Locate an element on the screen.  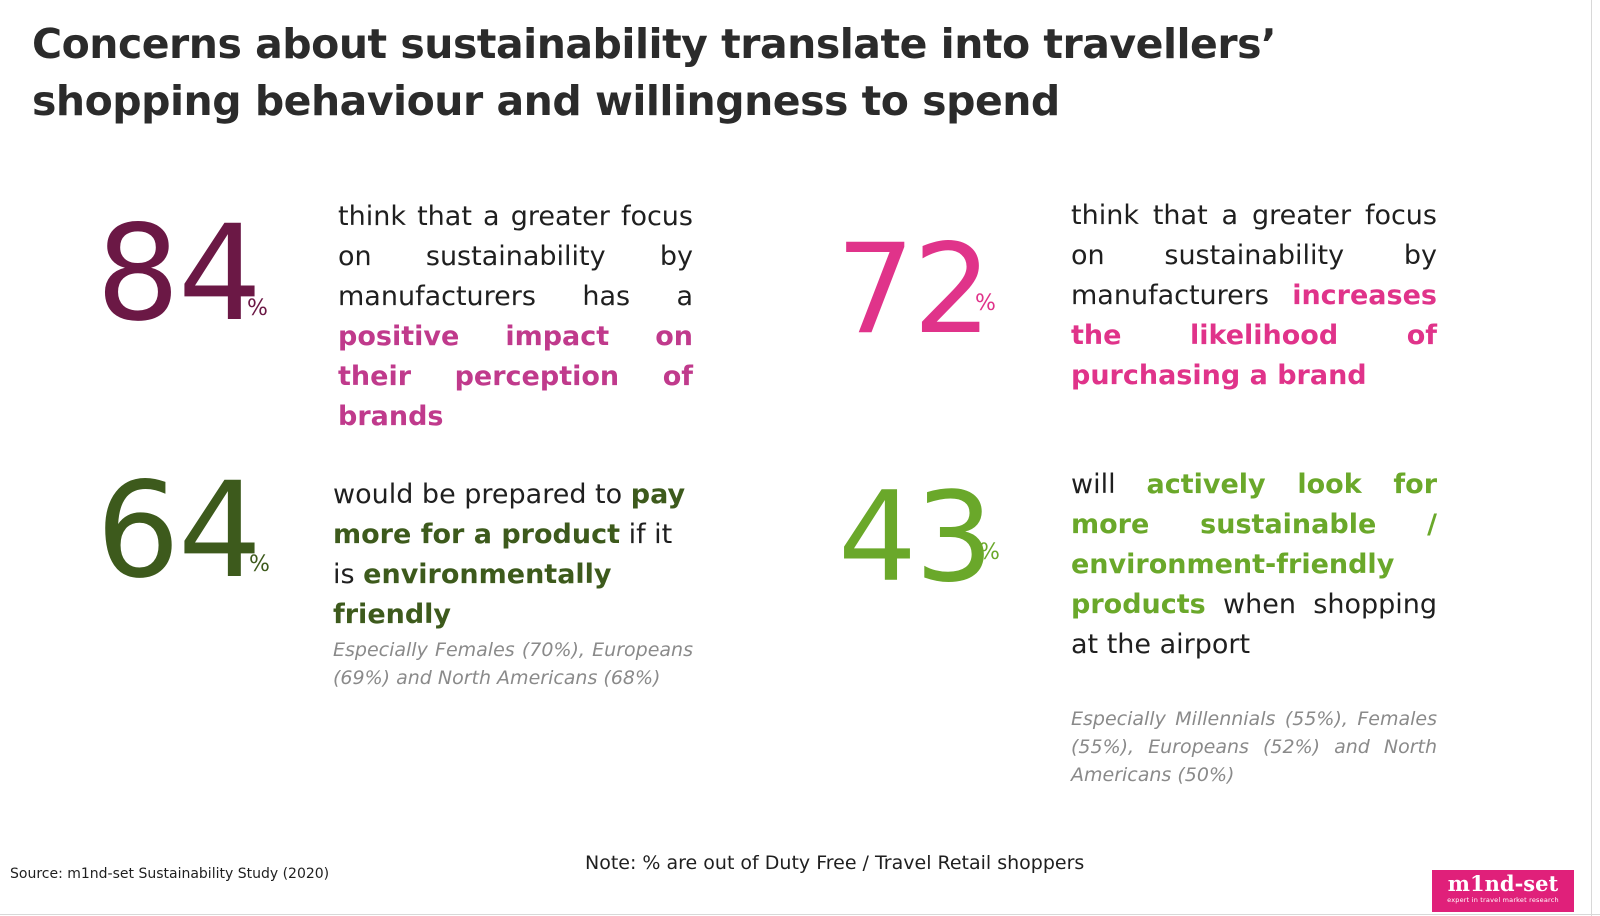
stat-72-unit: % is located at coordinates (985, 303).